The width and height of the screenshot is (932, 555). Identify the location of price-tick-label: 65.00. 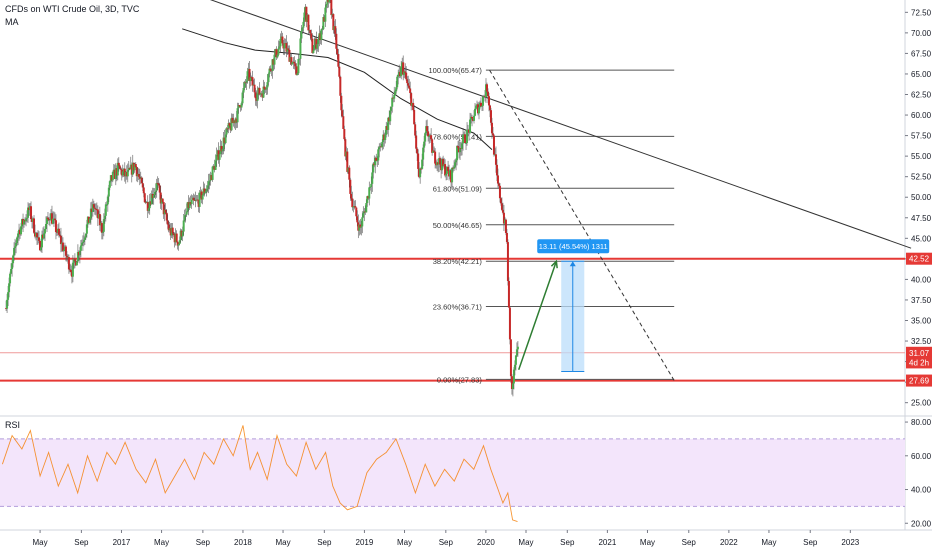
(921, 74).